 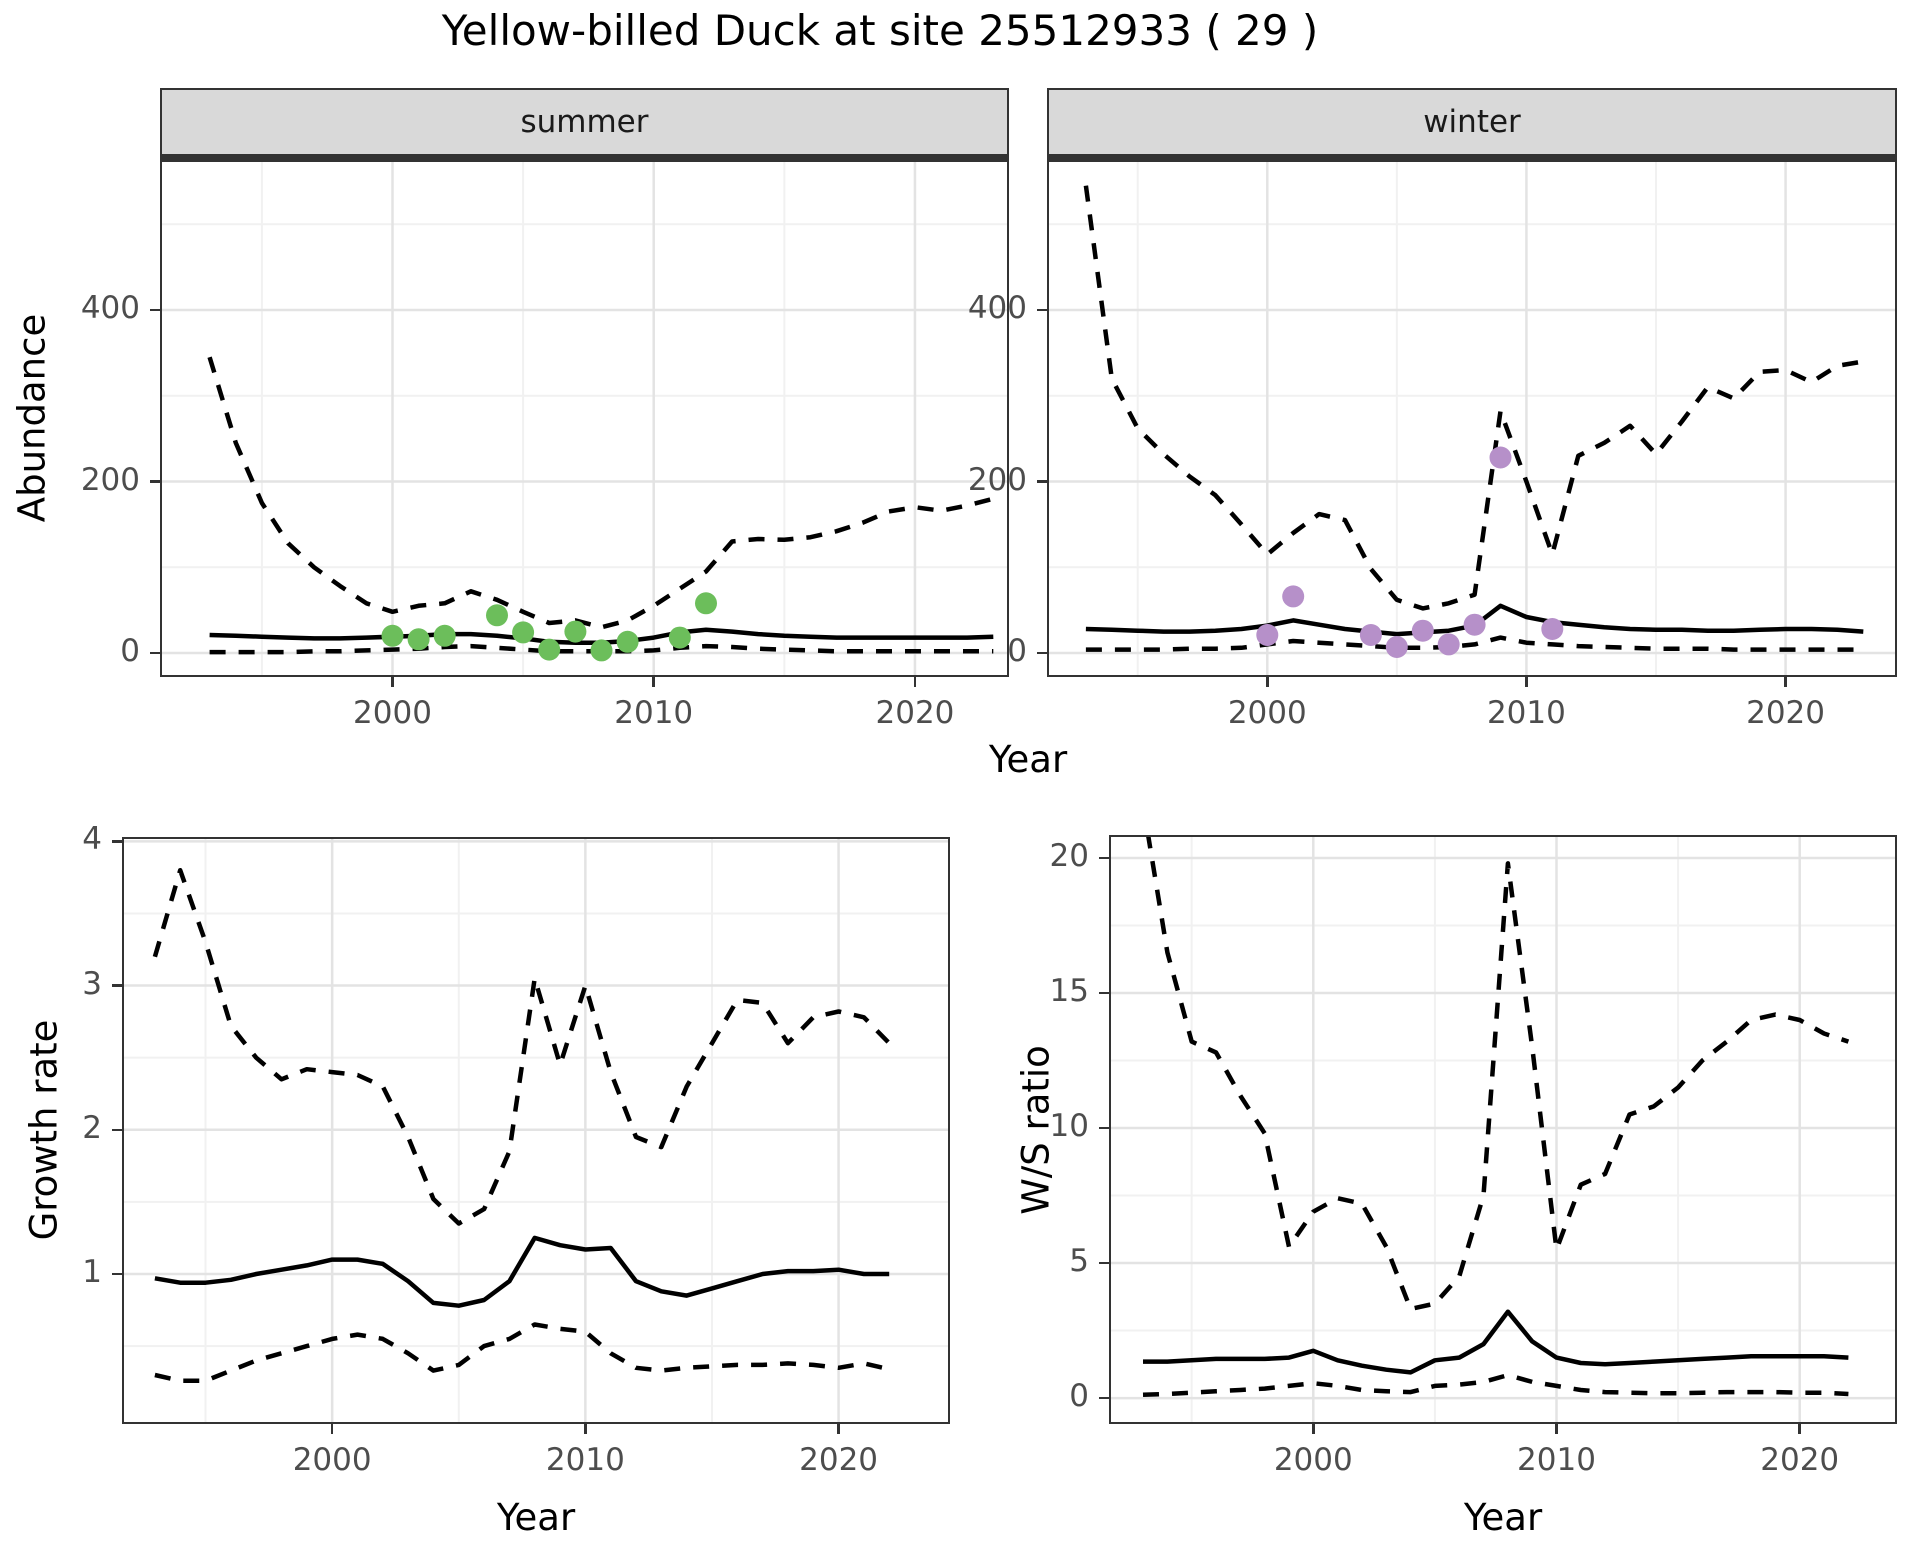 I want to click on y-tick-label: 1, so click(x=92, y=1272).